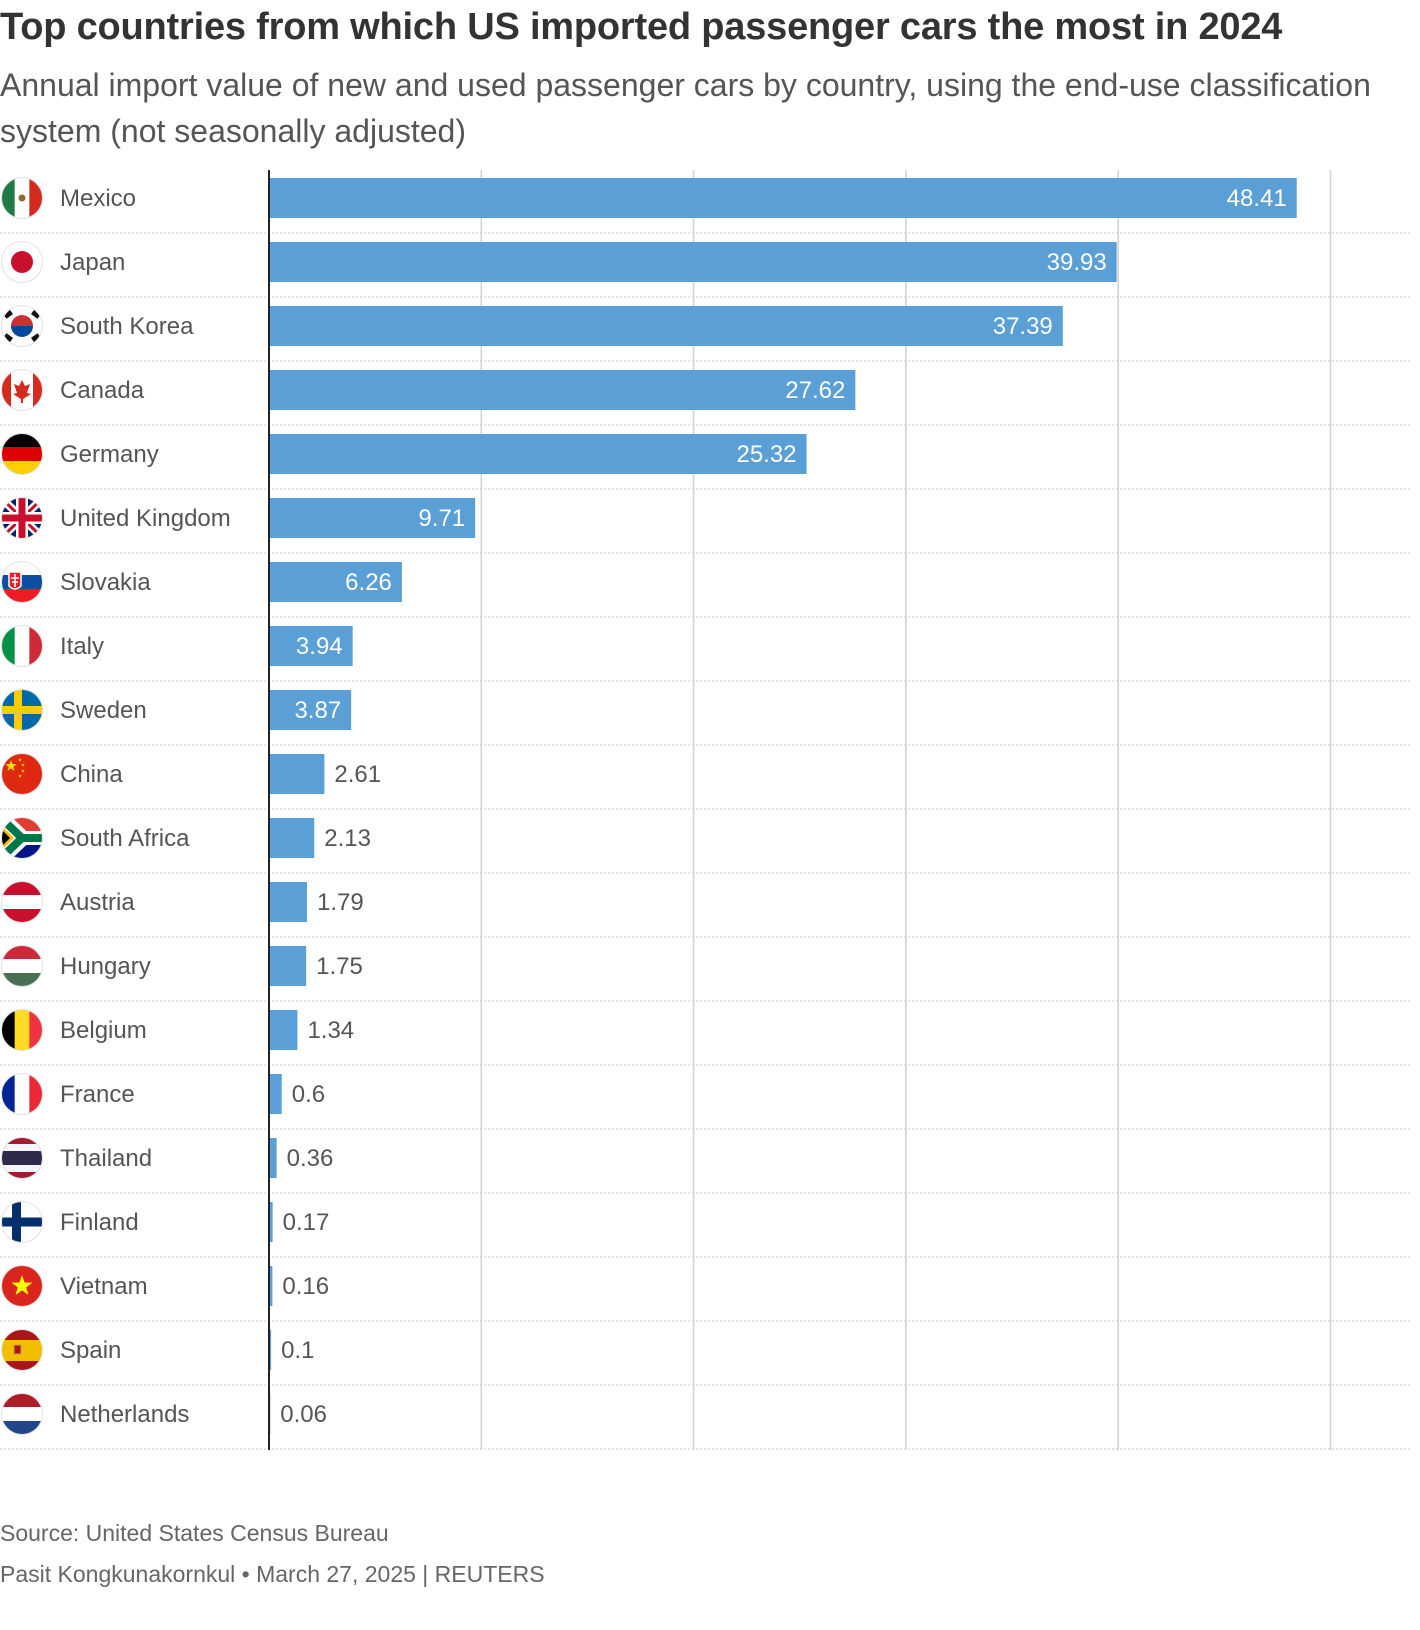 The width and height of the screenshot is (1420, 1630). Describe the element at coordinates (1077, 262) in the screenshot. I see `value-label: 39.93` at that location.